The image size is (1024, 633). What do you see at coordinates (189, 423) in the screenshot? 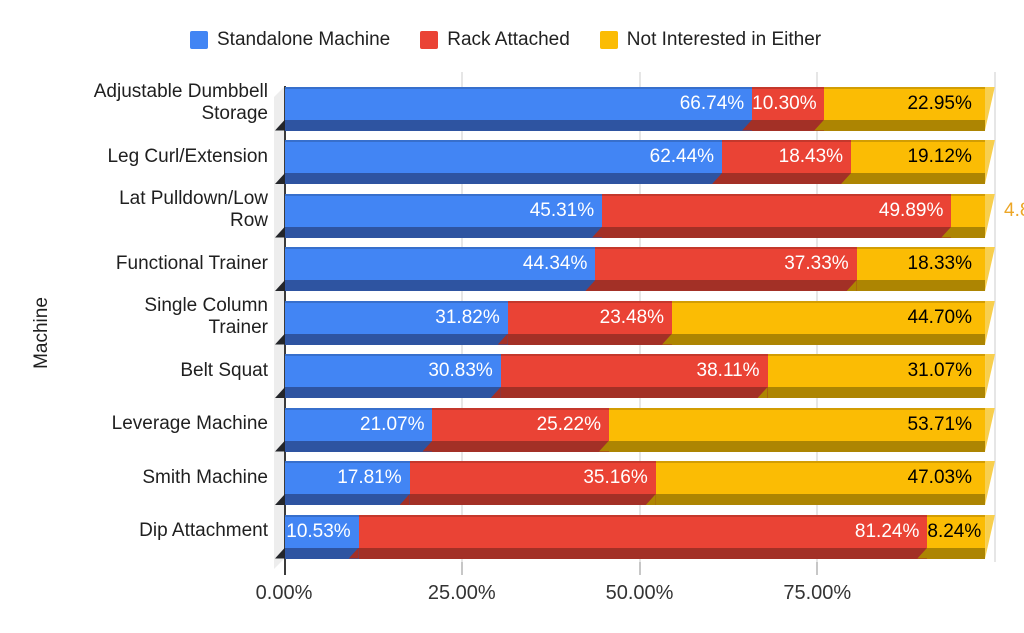
I see `category-label: Leverage Machine` at bounding box center [189, 423].